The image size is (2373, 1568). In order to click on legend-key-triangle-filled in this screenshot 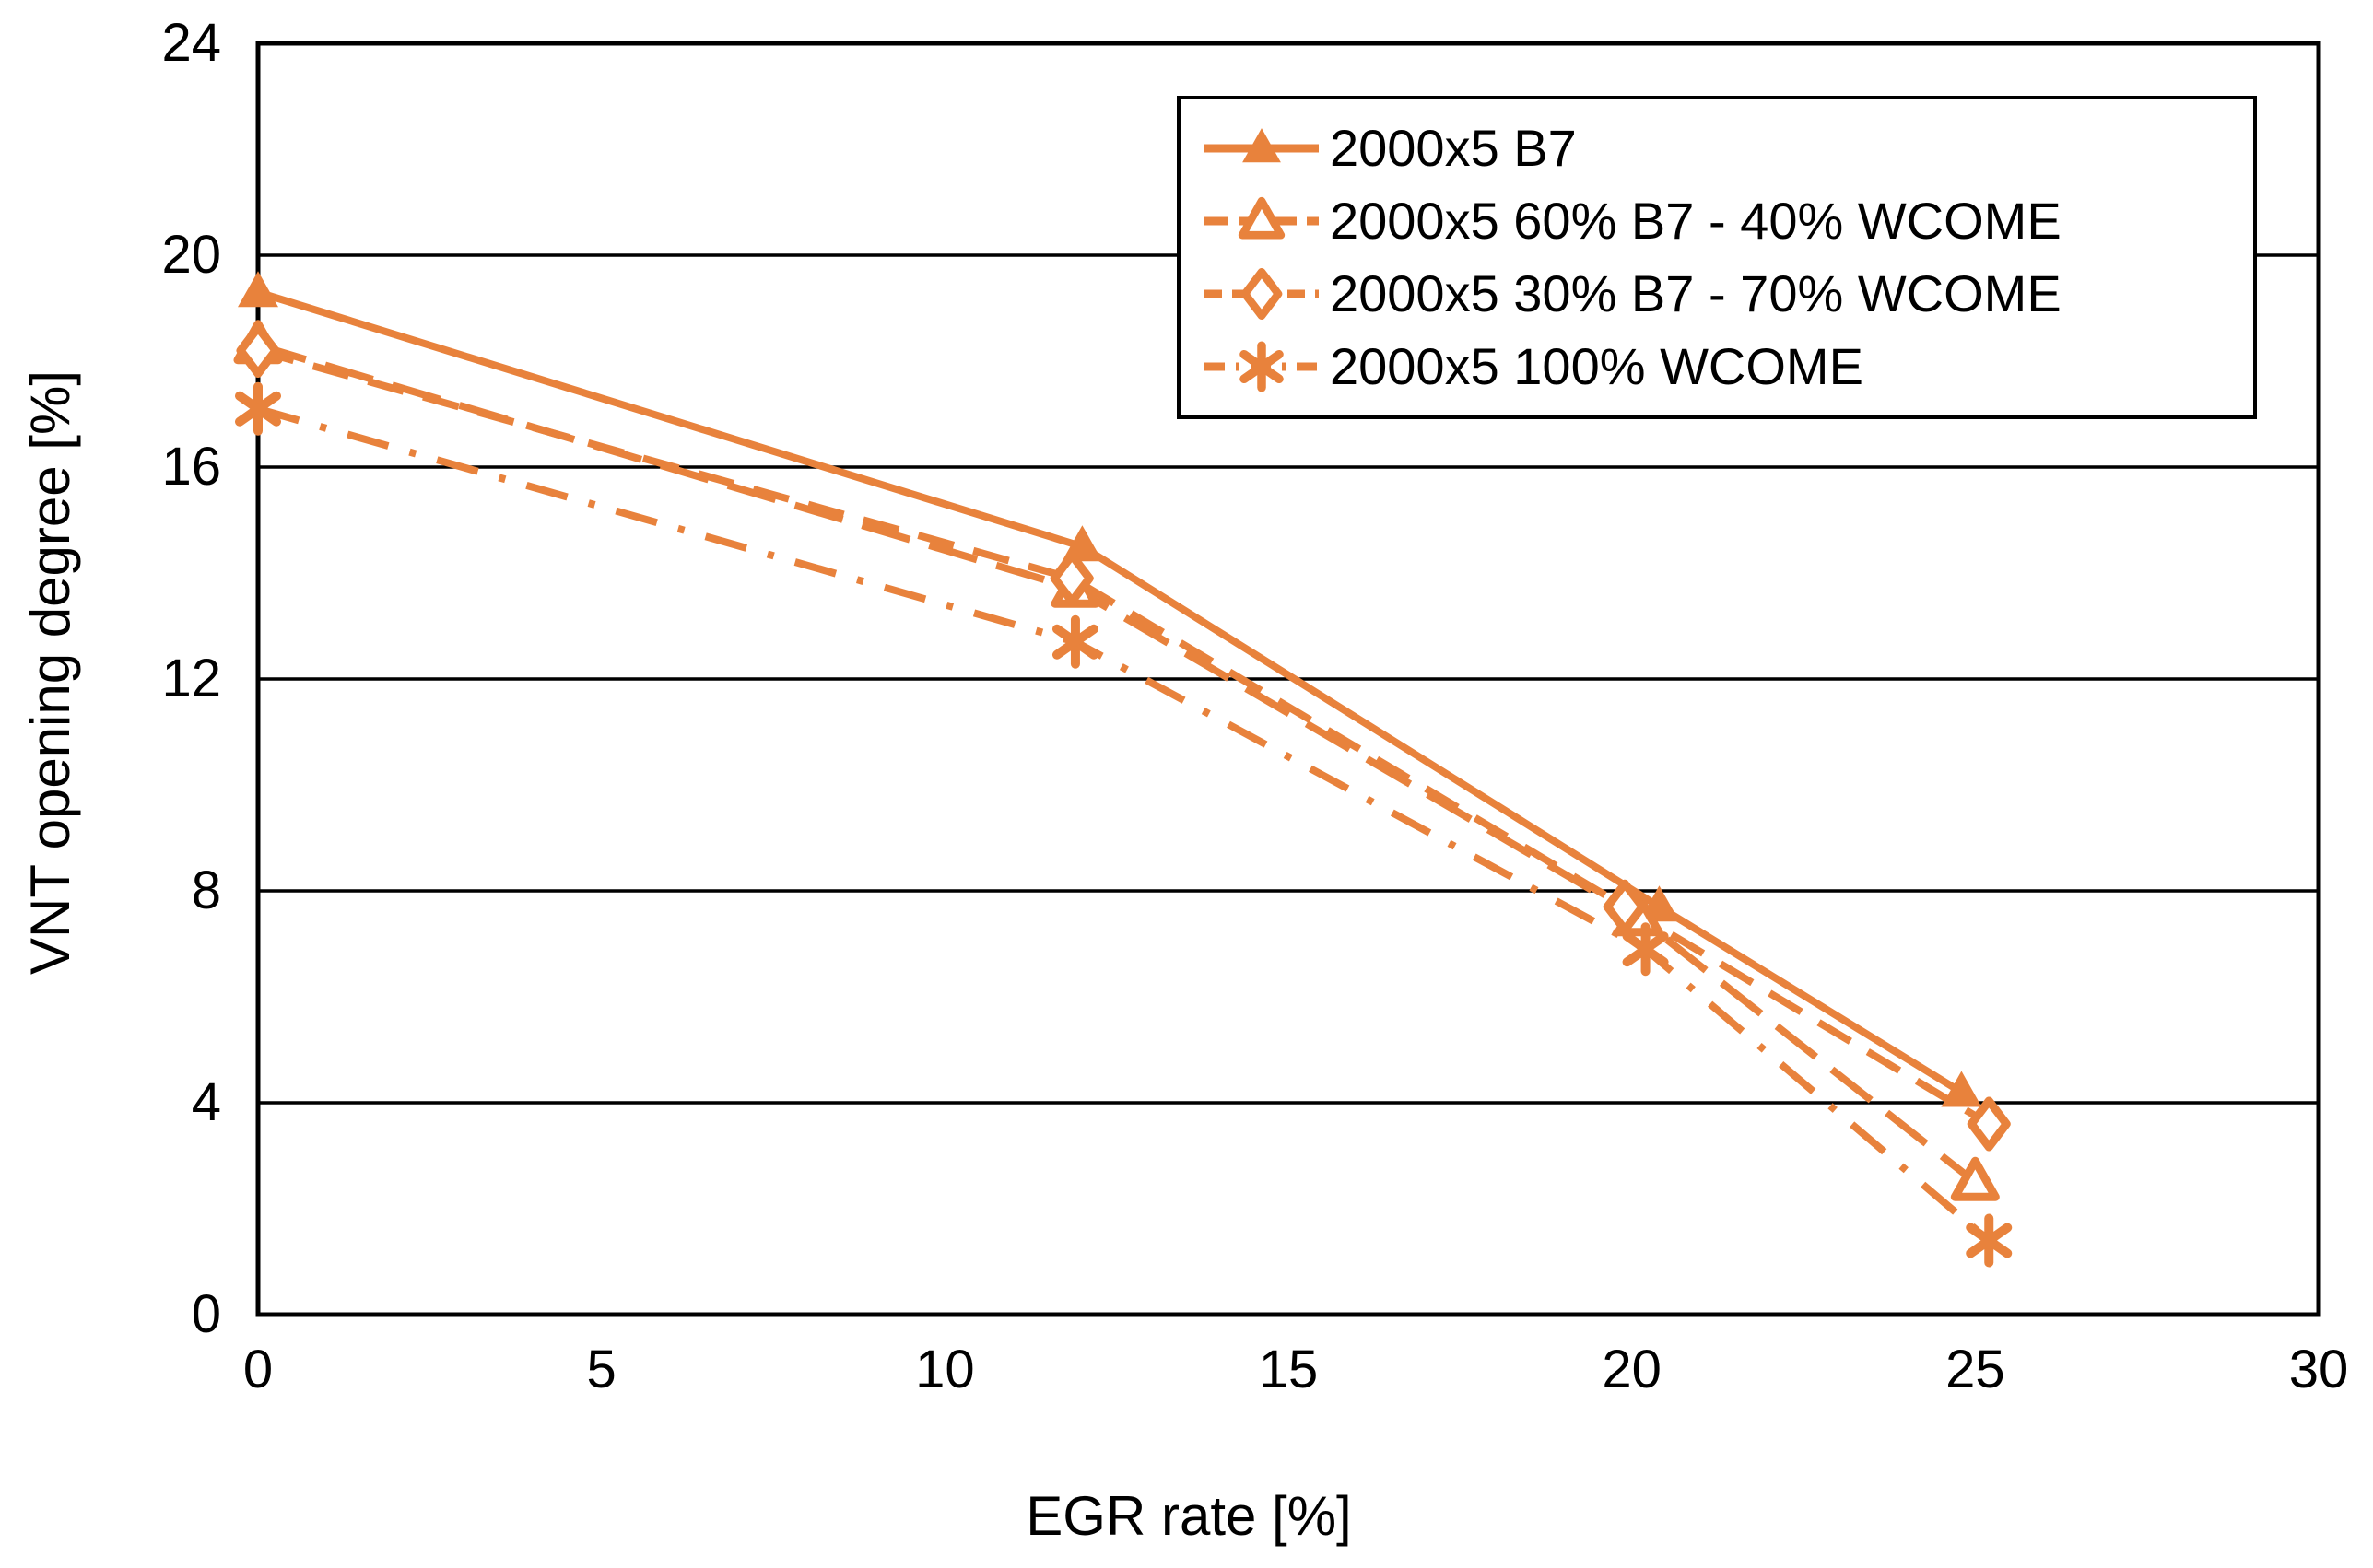, I will do `click(1261, 145)`.